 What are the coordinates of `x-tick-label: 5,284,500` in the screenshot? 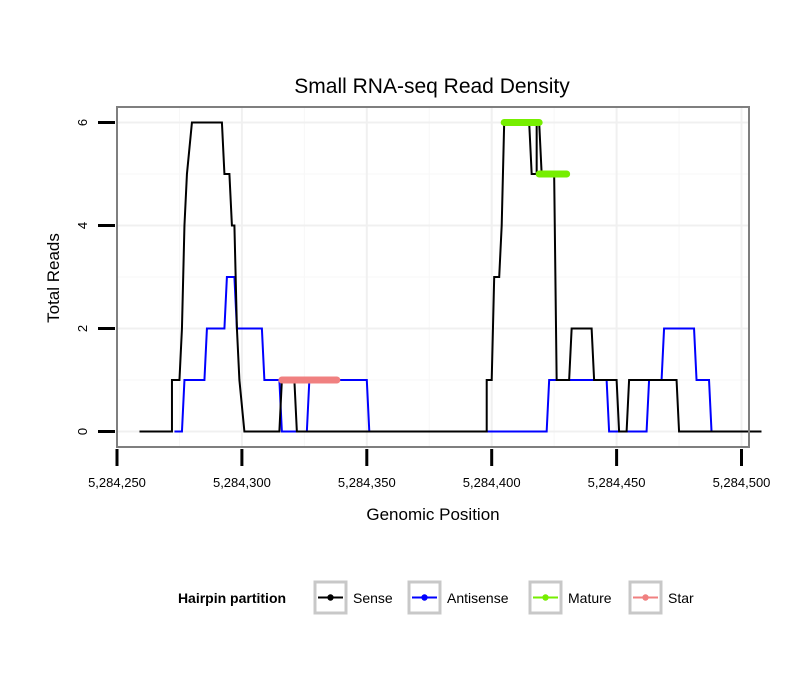 It's located at (742, 482).